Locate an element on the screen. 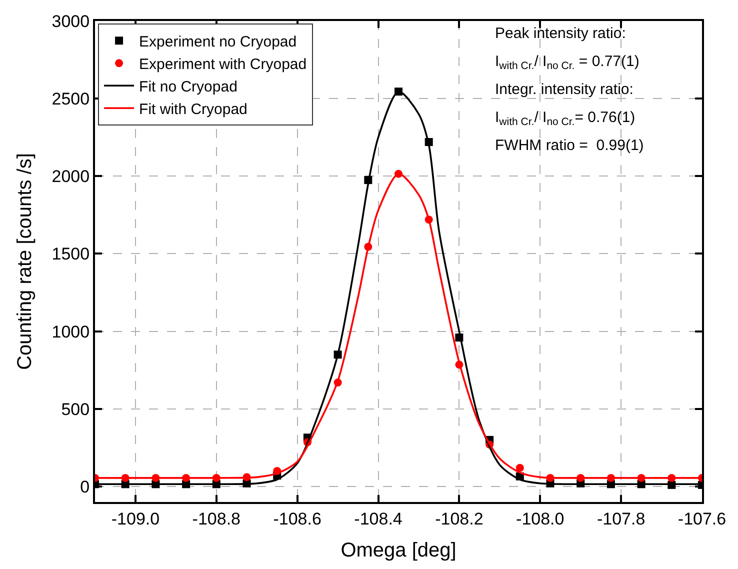  y-tick-label: 3000 is located at coordinates (71, 21).